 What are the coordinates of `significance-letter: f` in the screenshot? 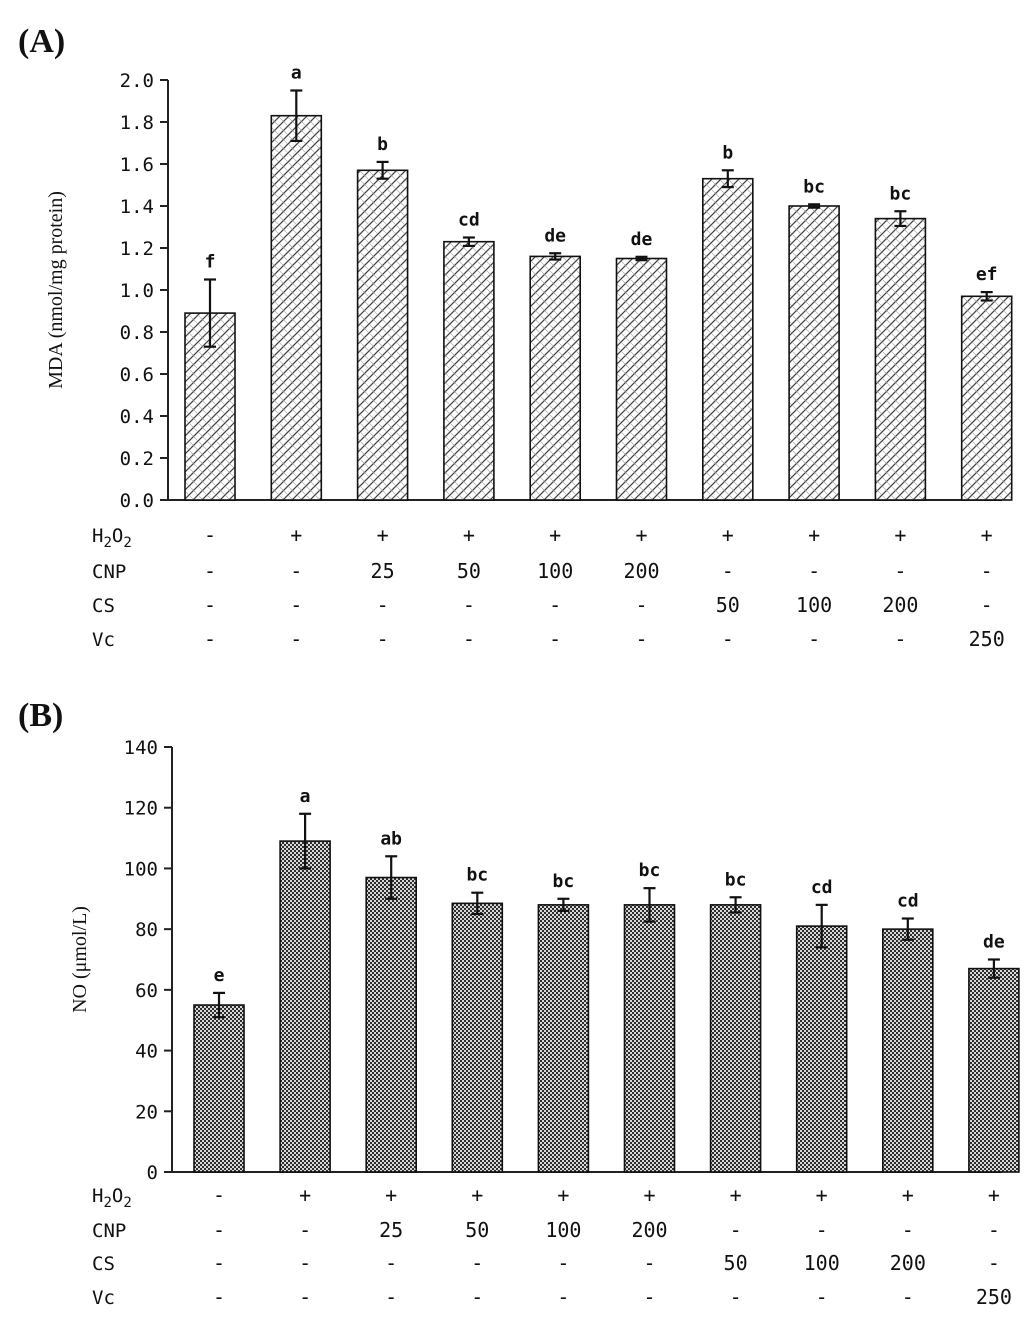 It's located at (210, 262).